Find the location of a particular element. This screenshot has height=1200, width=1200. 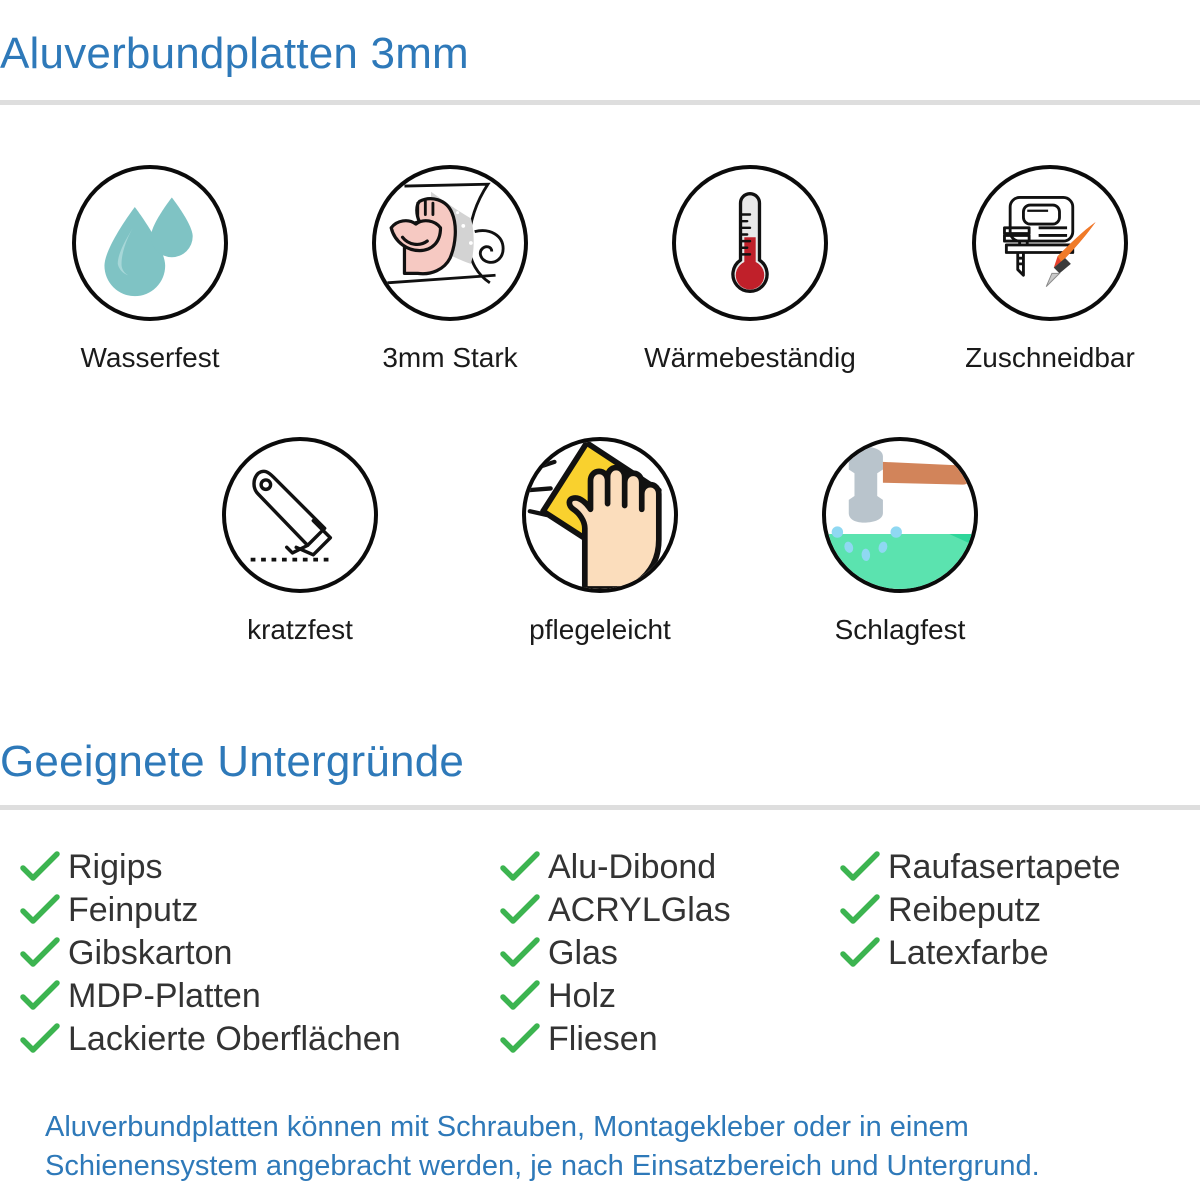

feature-impact-resistant: Schlagfest is located at coordinates (900, 541).